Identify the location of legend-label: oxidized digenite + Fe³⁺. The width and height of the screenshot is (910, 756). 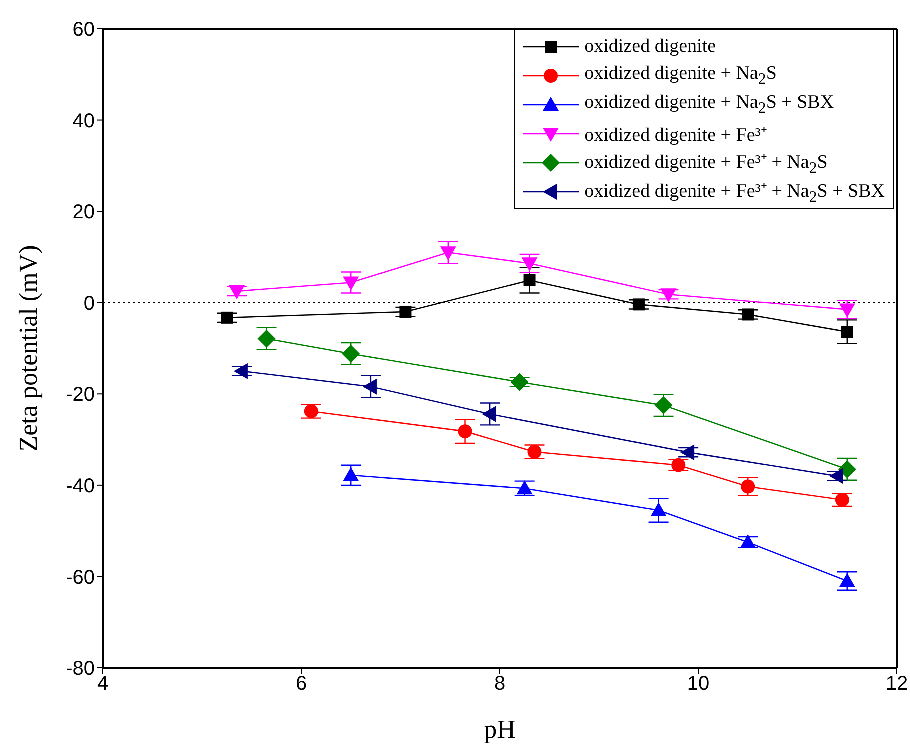
(675, 135).